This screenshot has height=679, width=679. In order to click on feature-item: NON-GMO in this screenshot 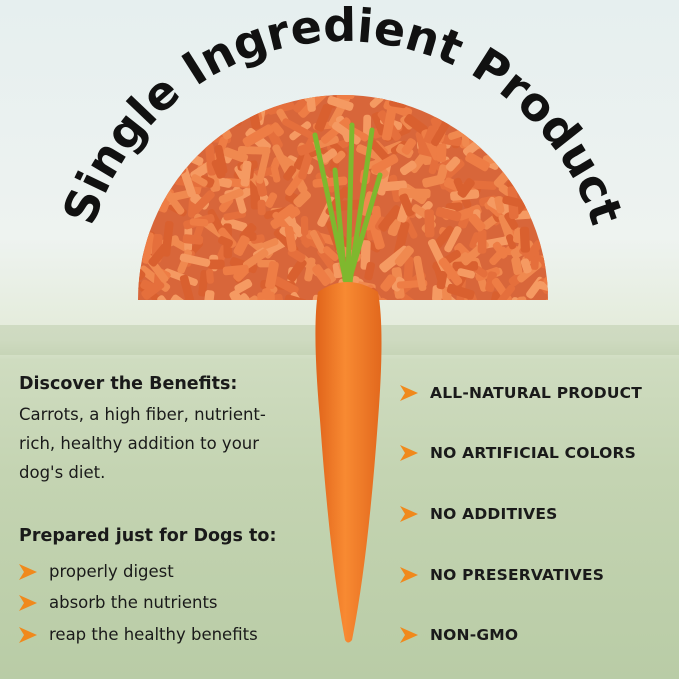, I will do `click(459, 635)`.